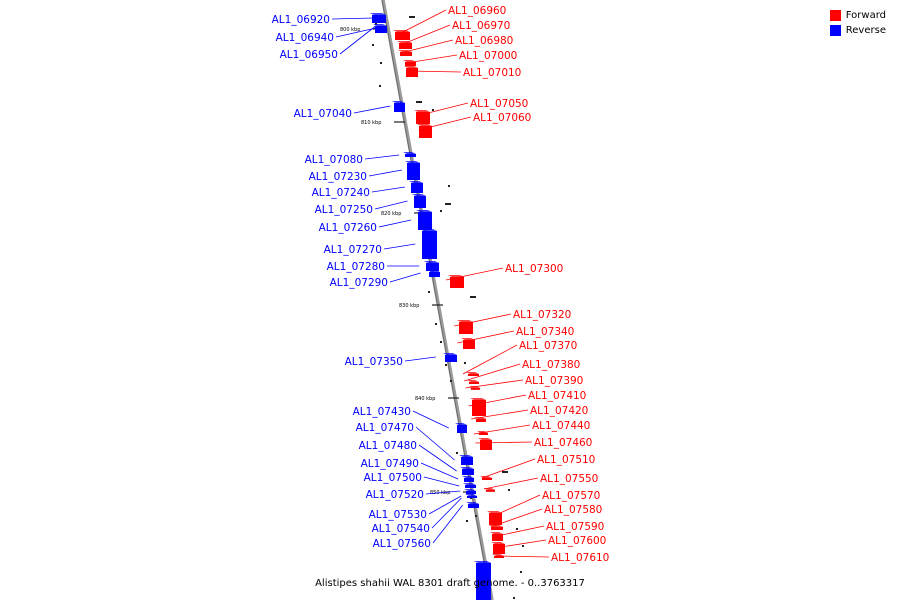  I want to click on reverse-gene-label: AL1_07520, so click(395, 495).